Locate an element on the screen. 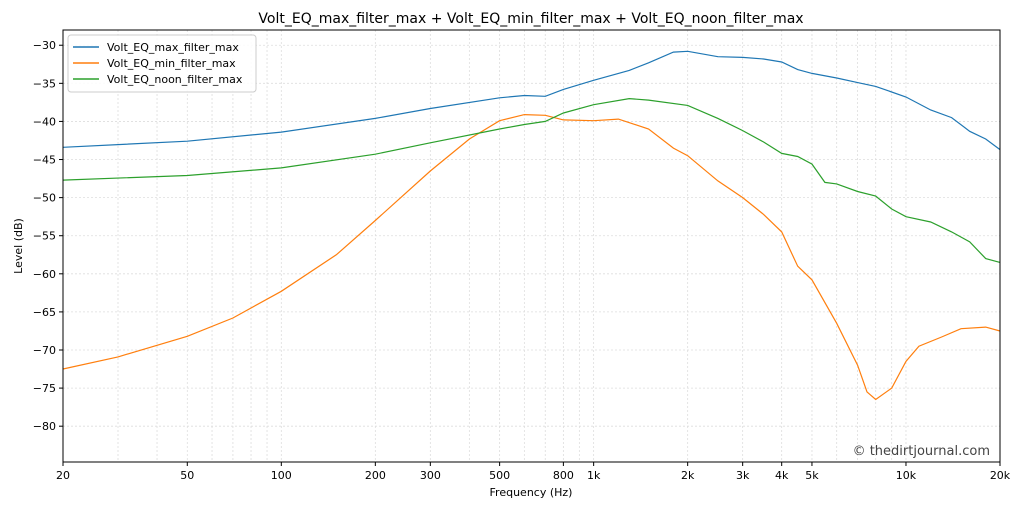 The width and height of the screenshot is (1024, 512). y-axis-label: Level (dB) is located at coordinates (18, 246).